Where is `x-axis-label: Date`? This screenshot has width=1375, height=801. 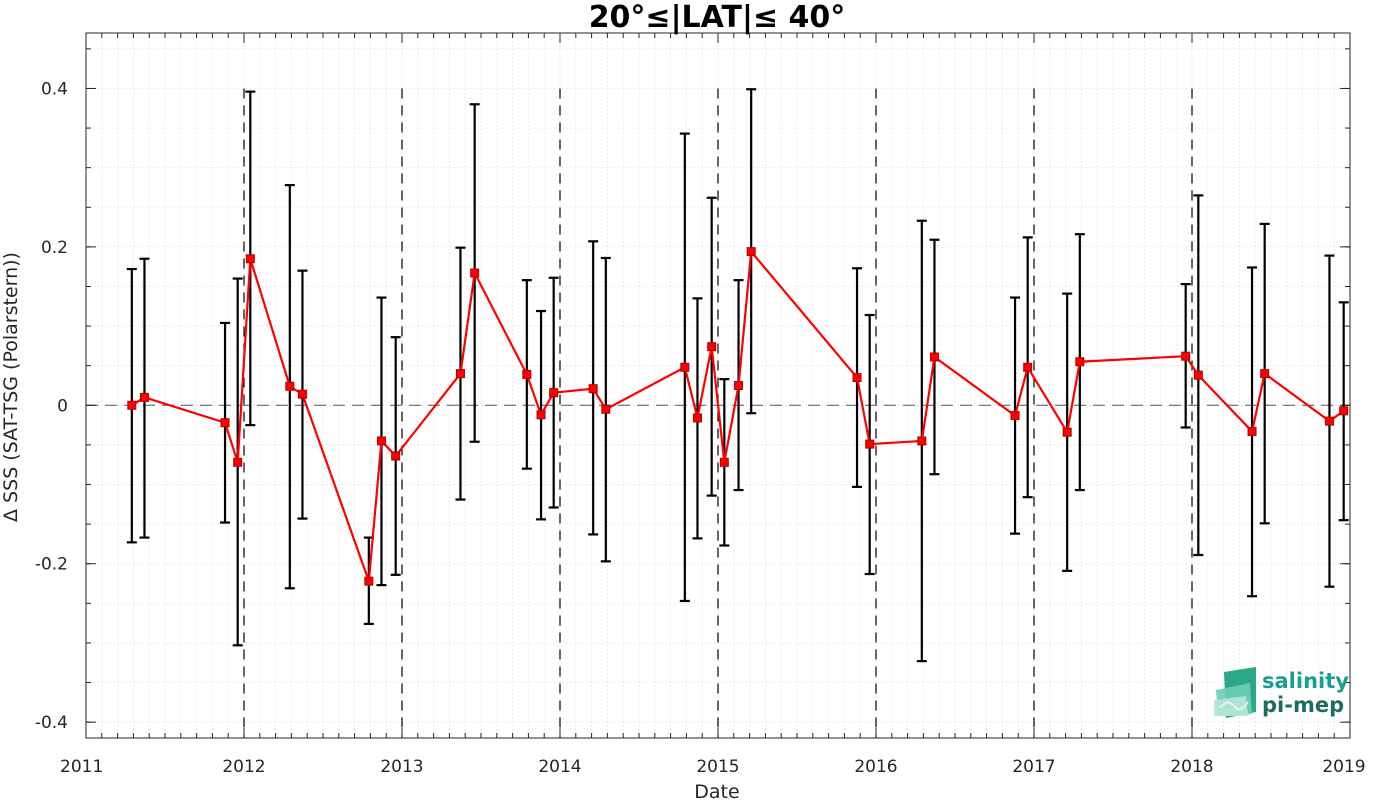 x-axis-label: Date is located at coordinates (716, 791).